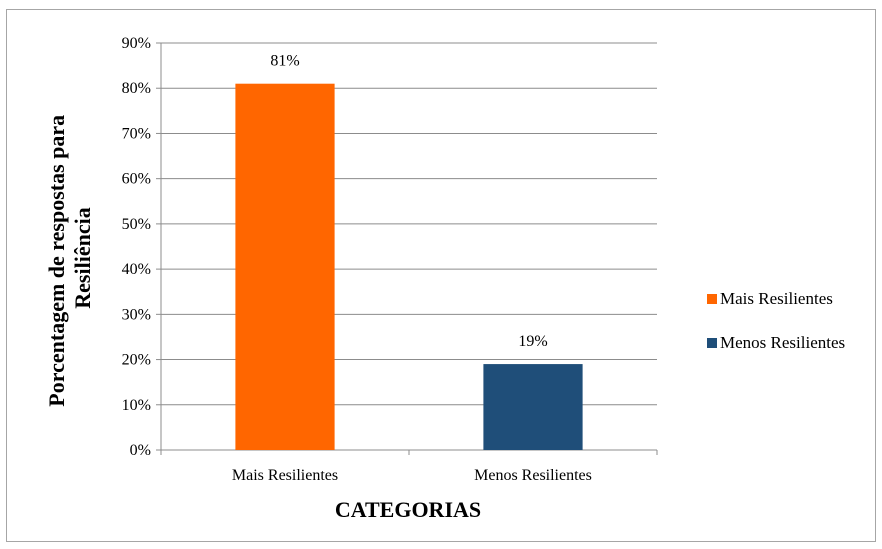 Image resolution: width=882 pixels, height=549 pixels. Describe the element at coordinates (136, 224) in the screenshot. I see `y-tick-label: 50%` at that location.